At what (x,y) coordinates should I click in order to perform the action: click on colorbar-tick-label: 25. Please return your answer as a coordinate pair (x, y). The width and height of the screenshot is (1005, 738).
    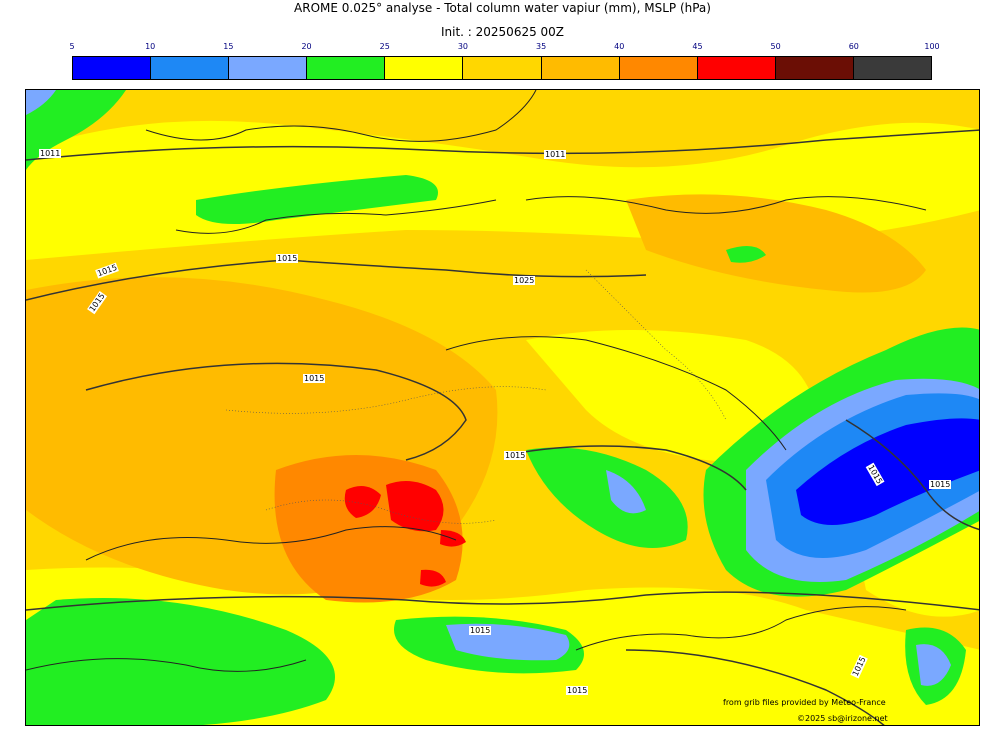
    Looking at the image, I should click on (384, 46).